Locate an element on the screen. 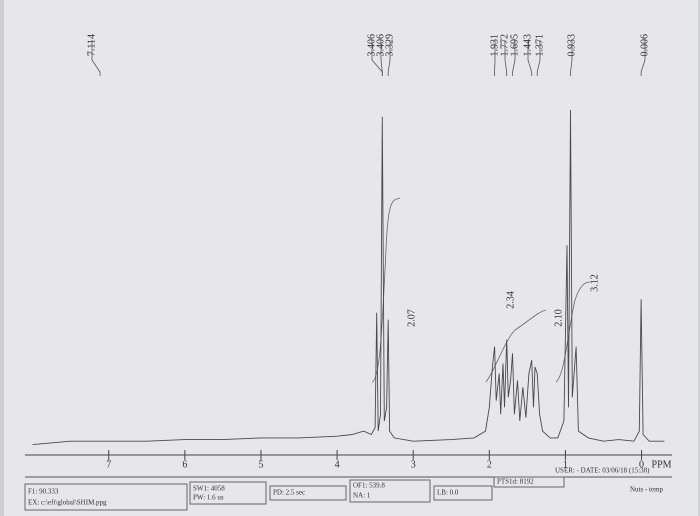 This screenshot has width=700, height=516. pts: PTS1d: 8192 is located at coordinates (515, 482).